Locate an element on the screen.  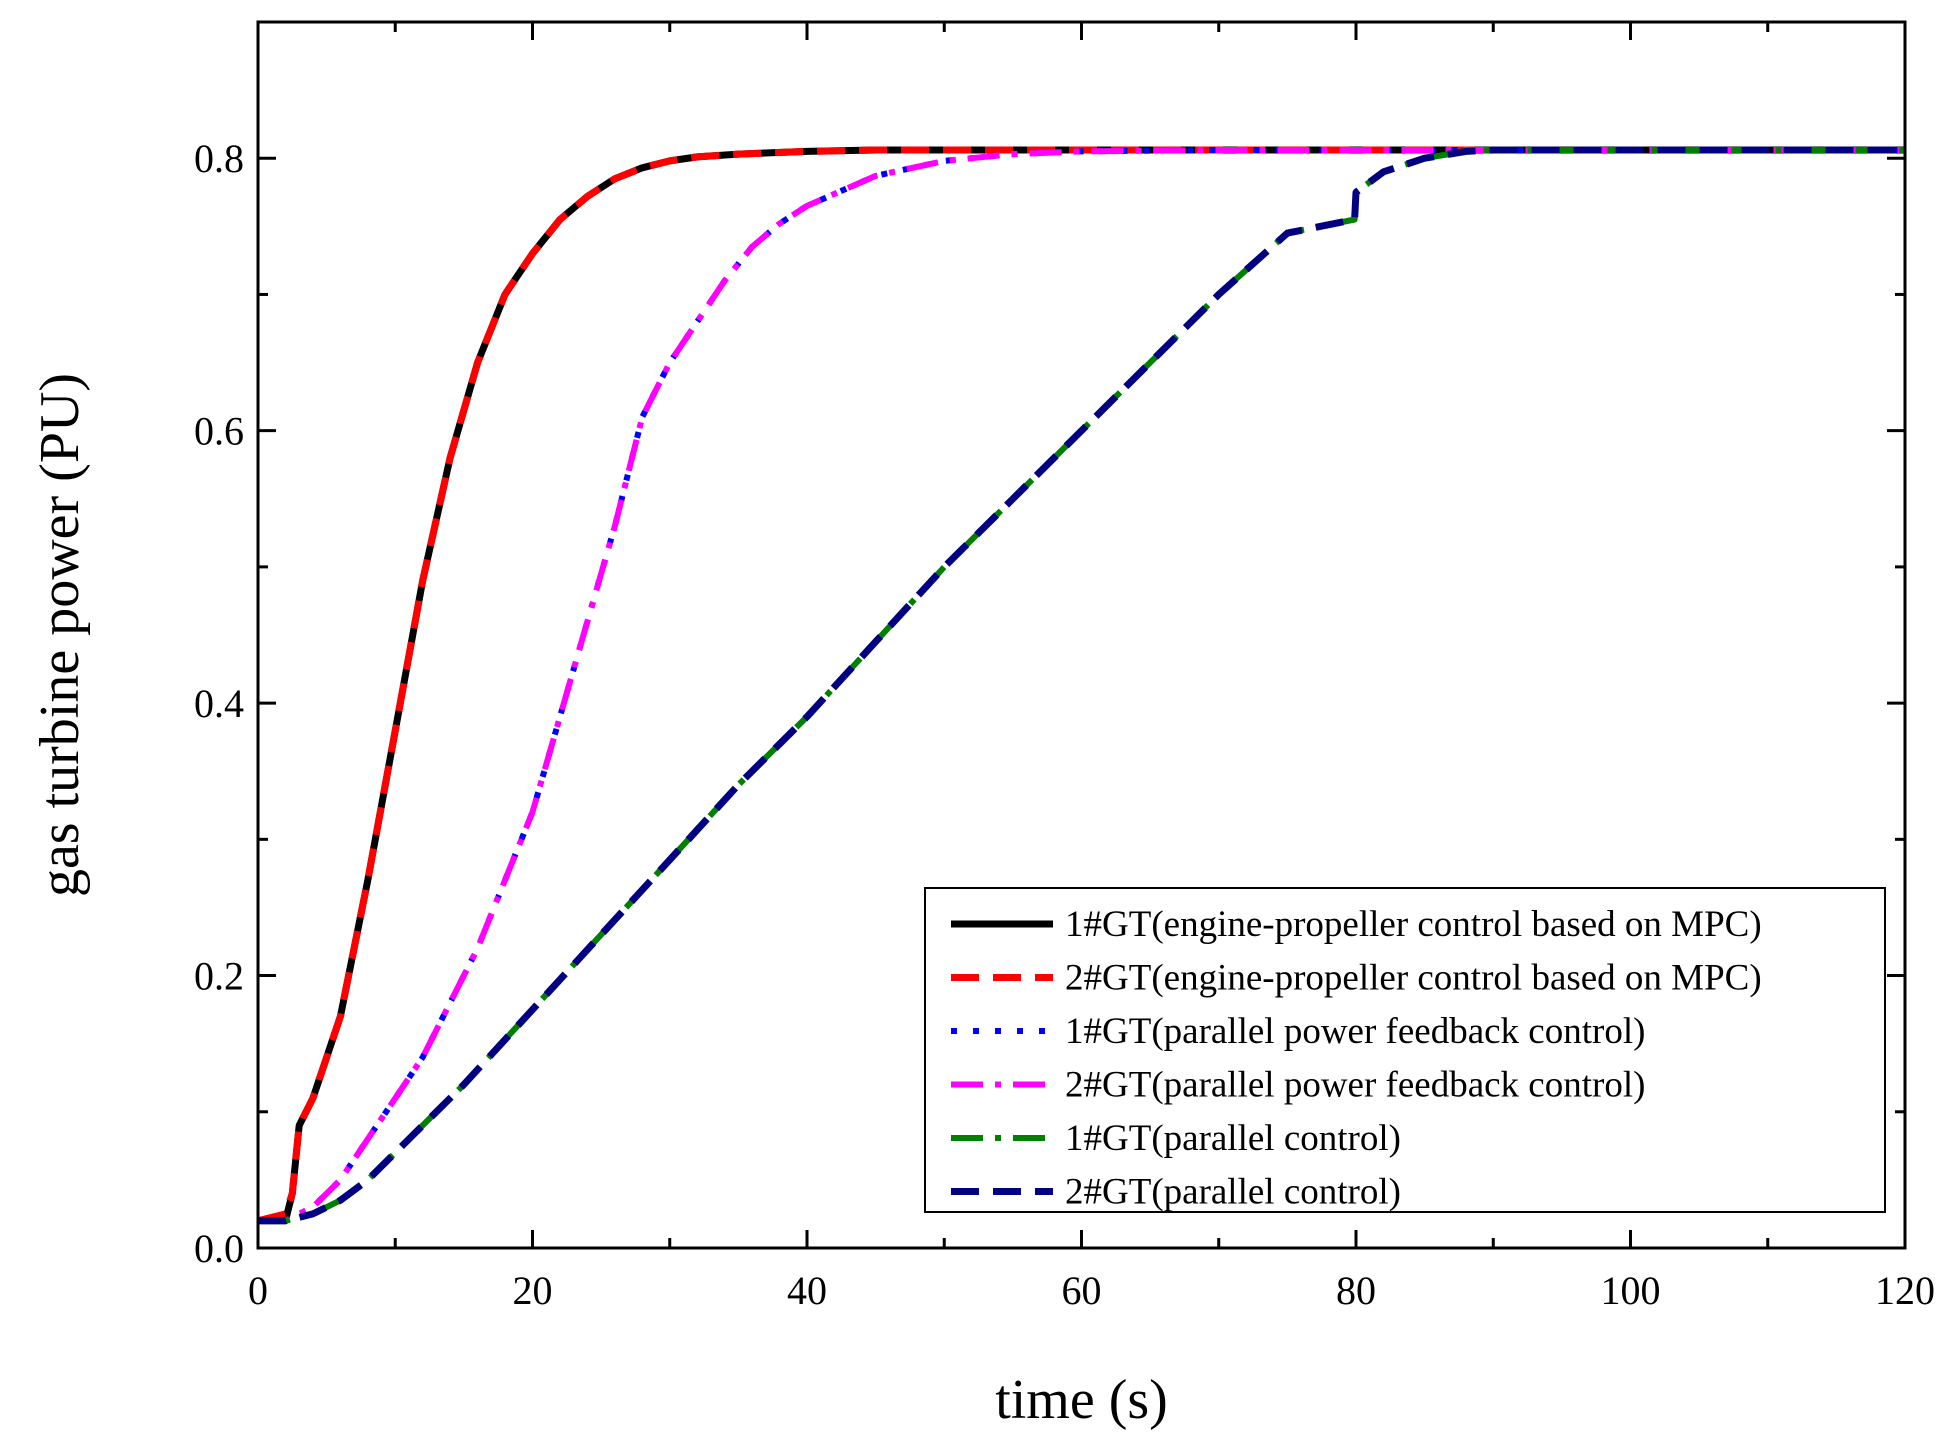
x-tick-label: 40 is located at coordinates (807, 1290).